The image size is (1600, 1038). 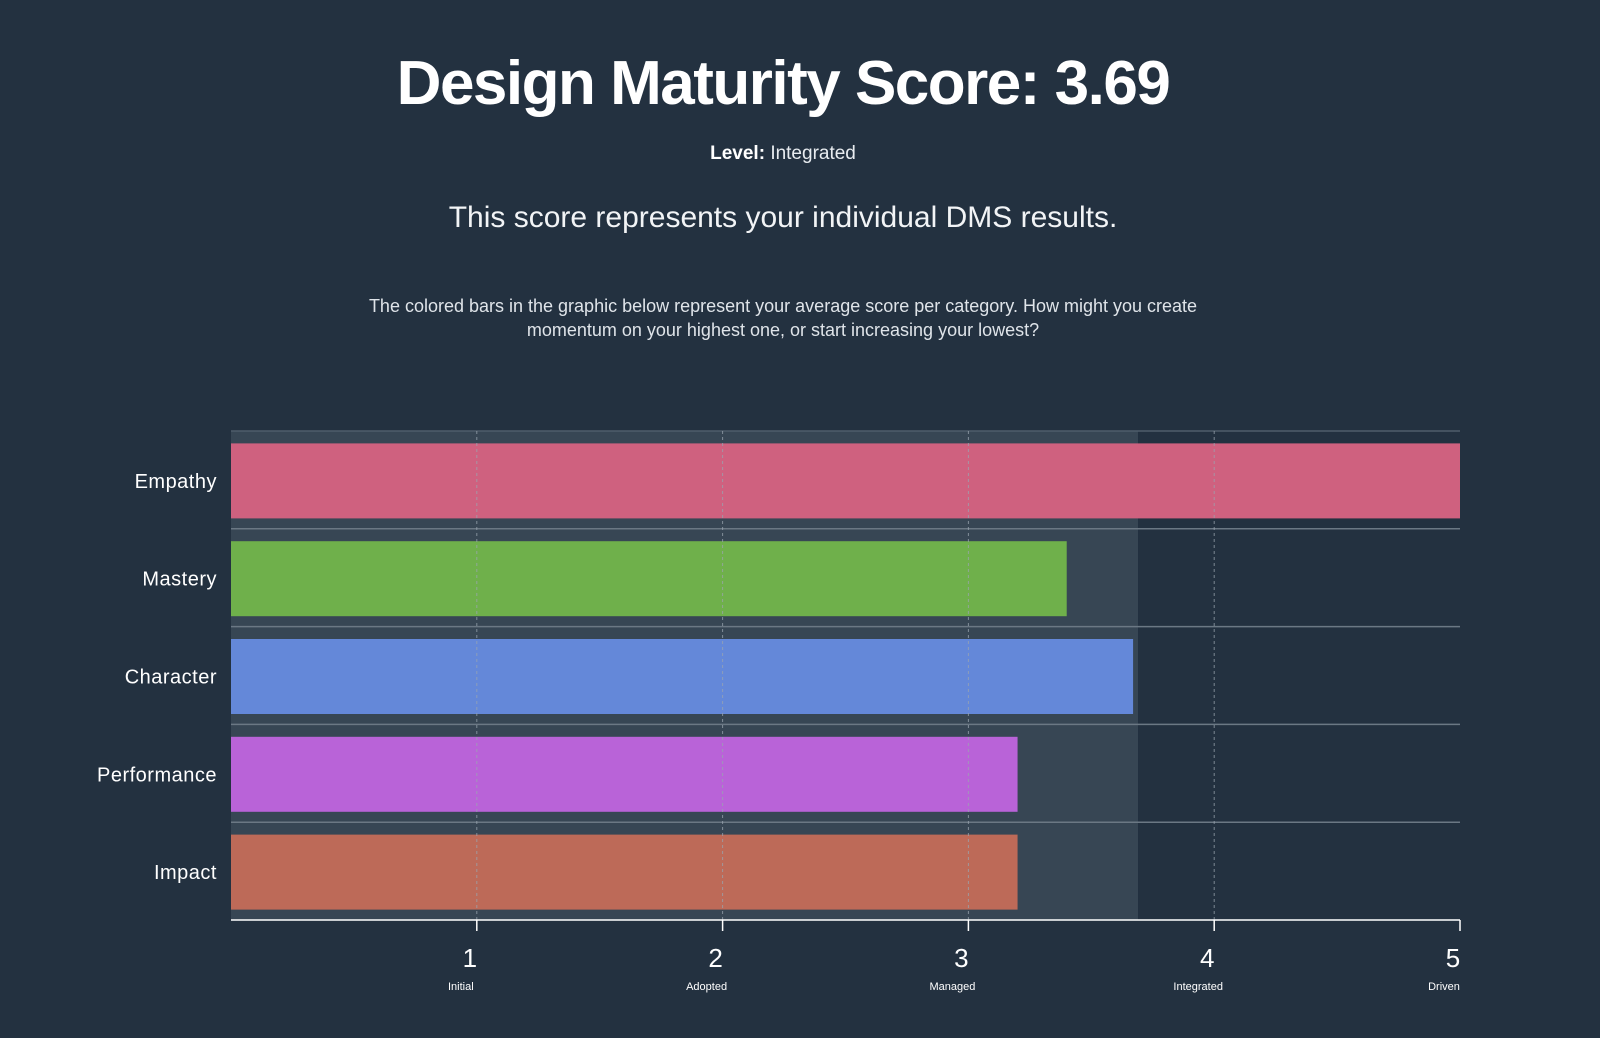 I want to click on x-tick-label: 5, so click(x=1453, y=958).